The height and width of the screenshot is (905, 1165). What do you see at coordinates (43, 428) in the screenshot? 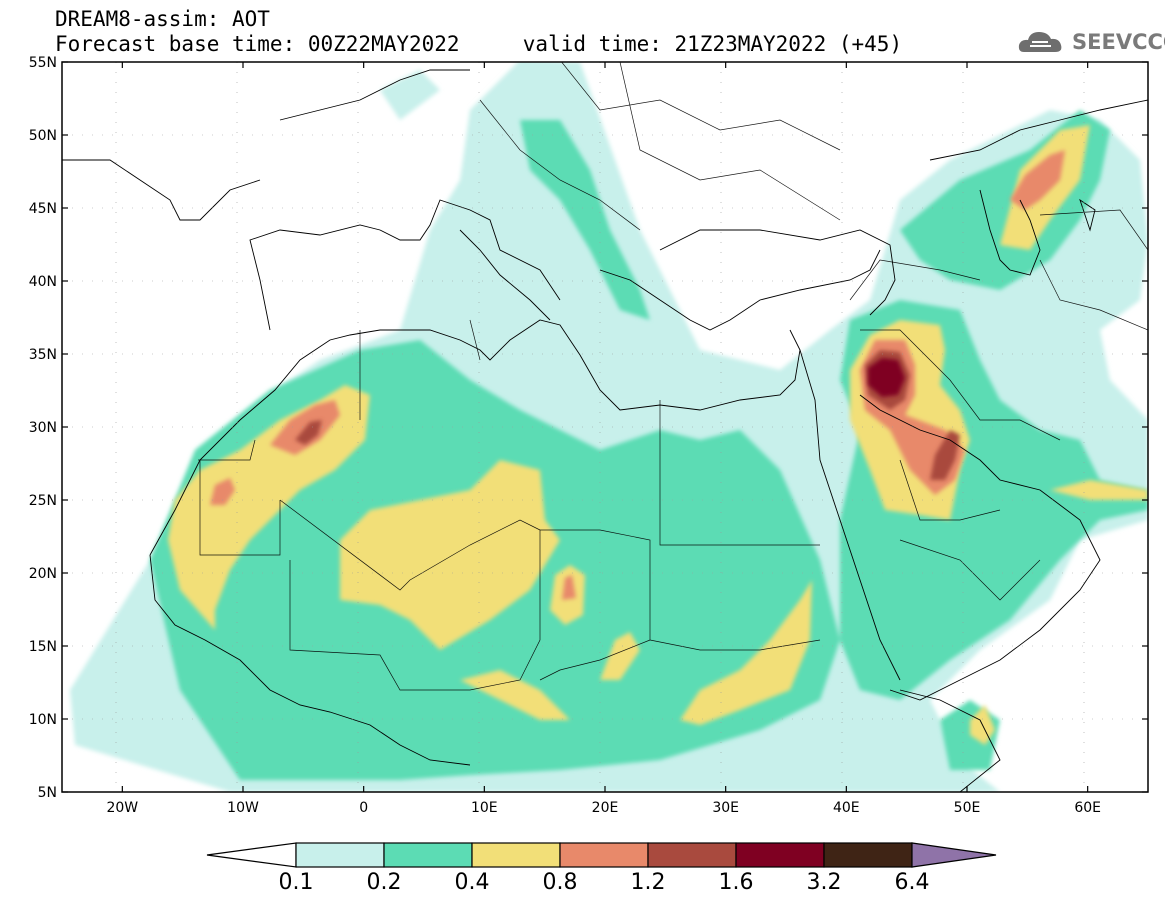
I see `y-tick-label: 30N` at bounding box center [43, 428].